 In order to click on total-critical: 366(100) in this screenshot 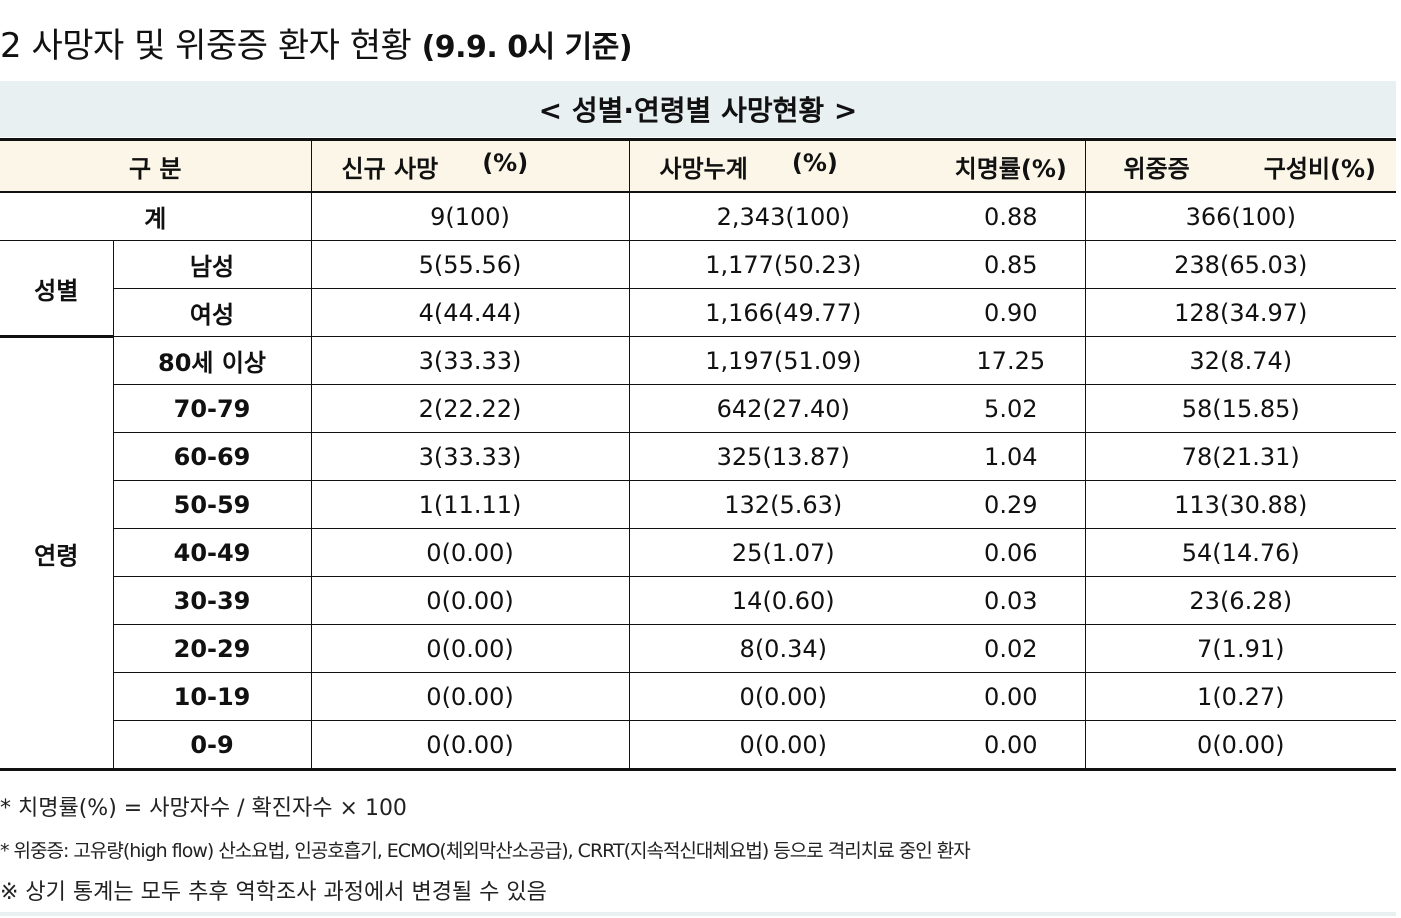, I will do `click(1241, 216)`.